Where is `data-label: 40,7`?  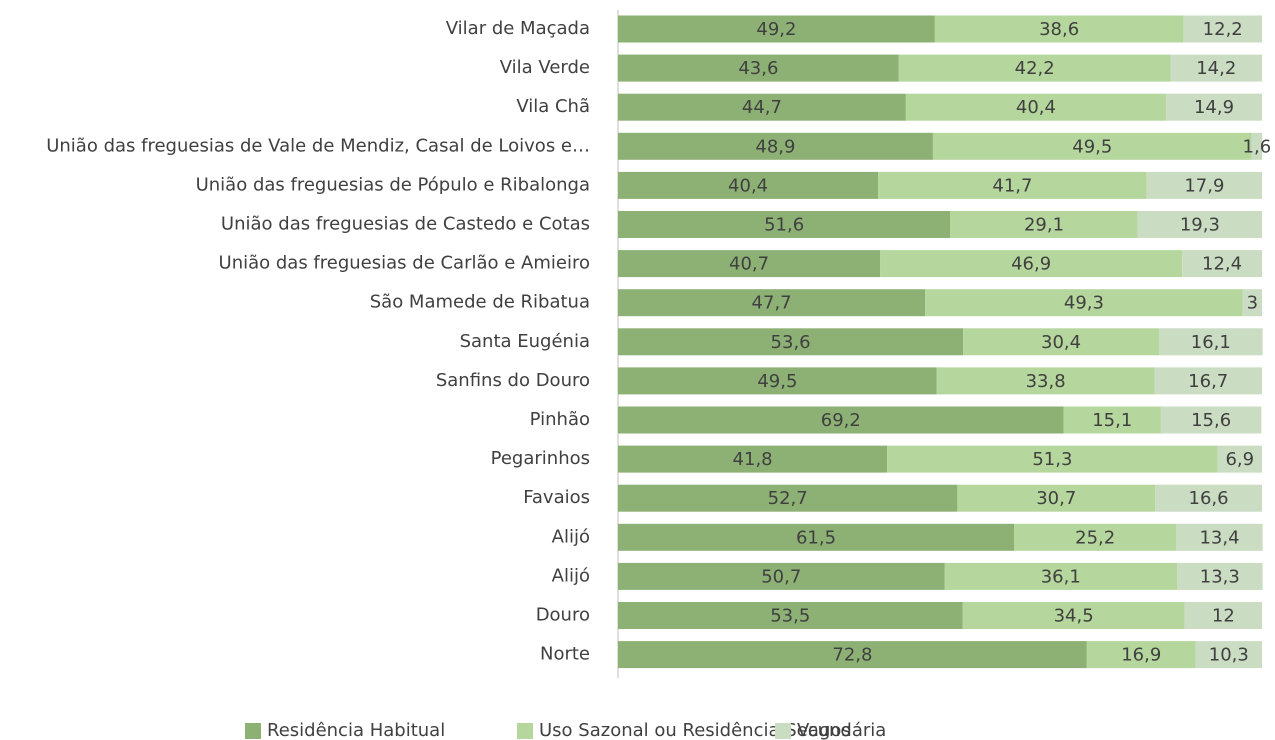 data-label: 40,7 is located at coordinates (749, 264).